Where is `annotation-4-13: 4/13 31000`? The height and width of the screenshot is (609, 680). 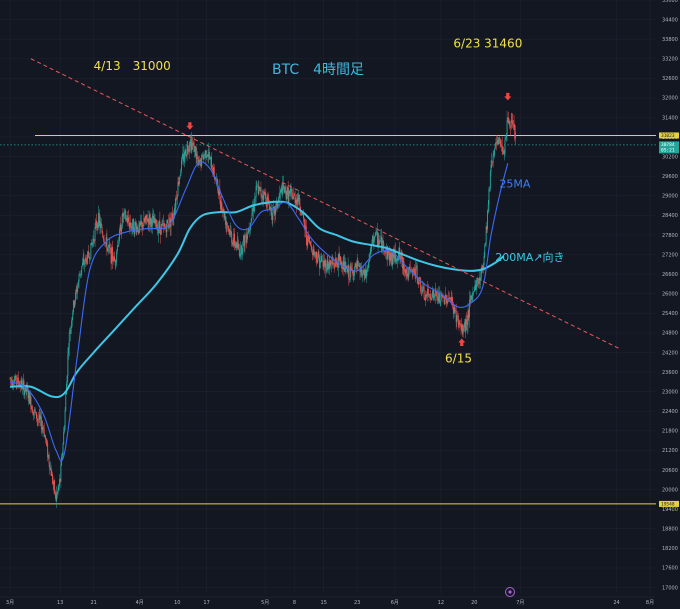 annotation-4-13: 4/13 31000 is located at coordinates (132, 66).